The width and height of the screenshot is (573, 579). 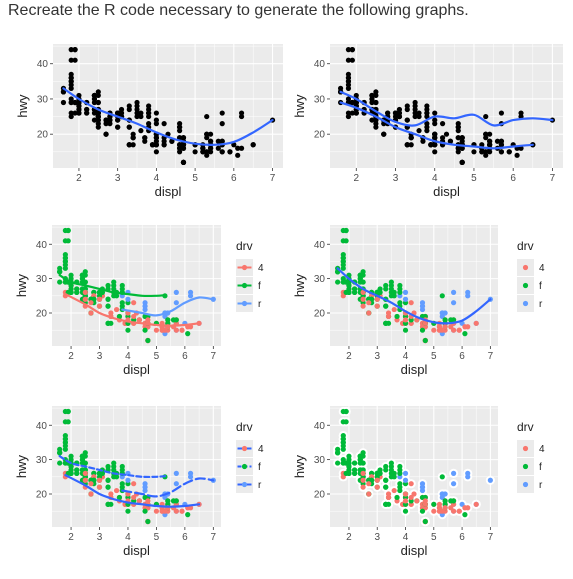 I want to click on legend-title: drv, so click(x=244, y=427).